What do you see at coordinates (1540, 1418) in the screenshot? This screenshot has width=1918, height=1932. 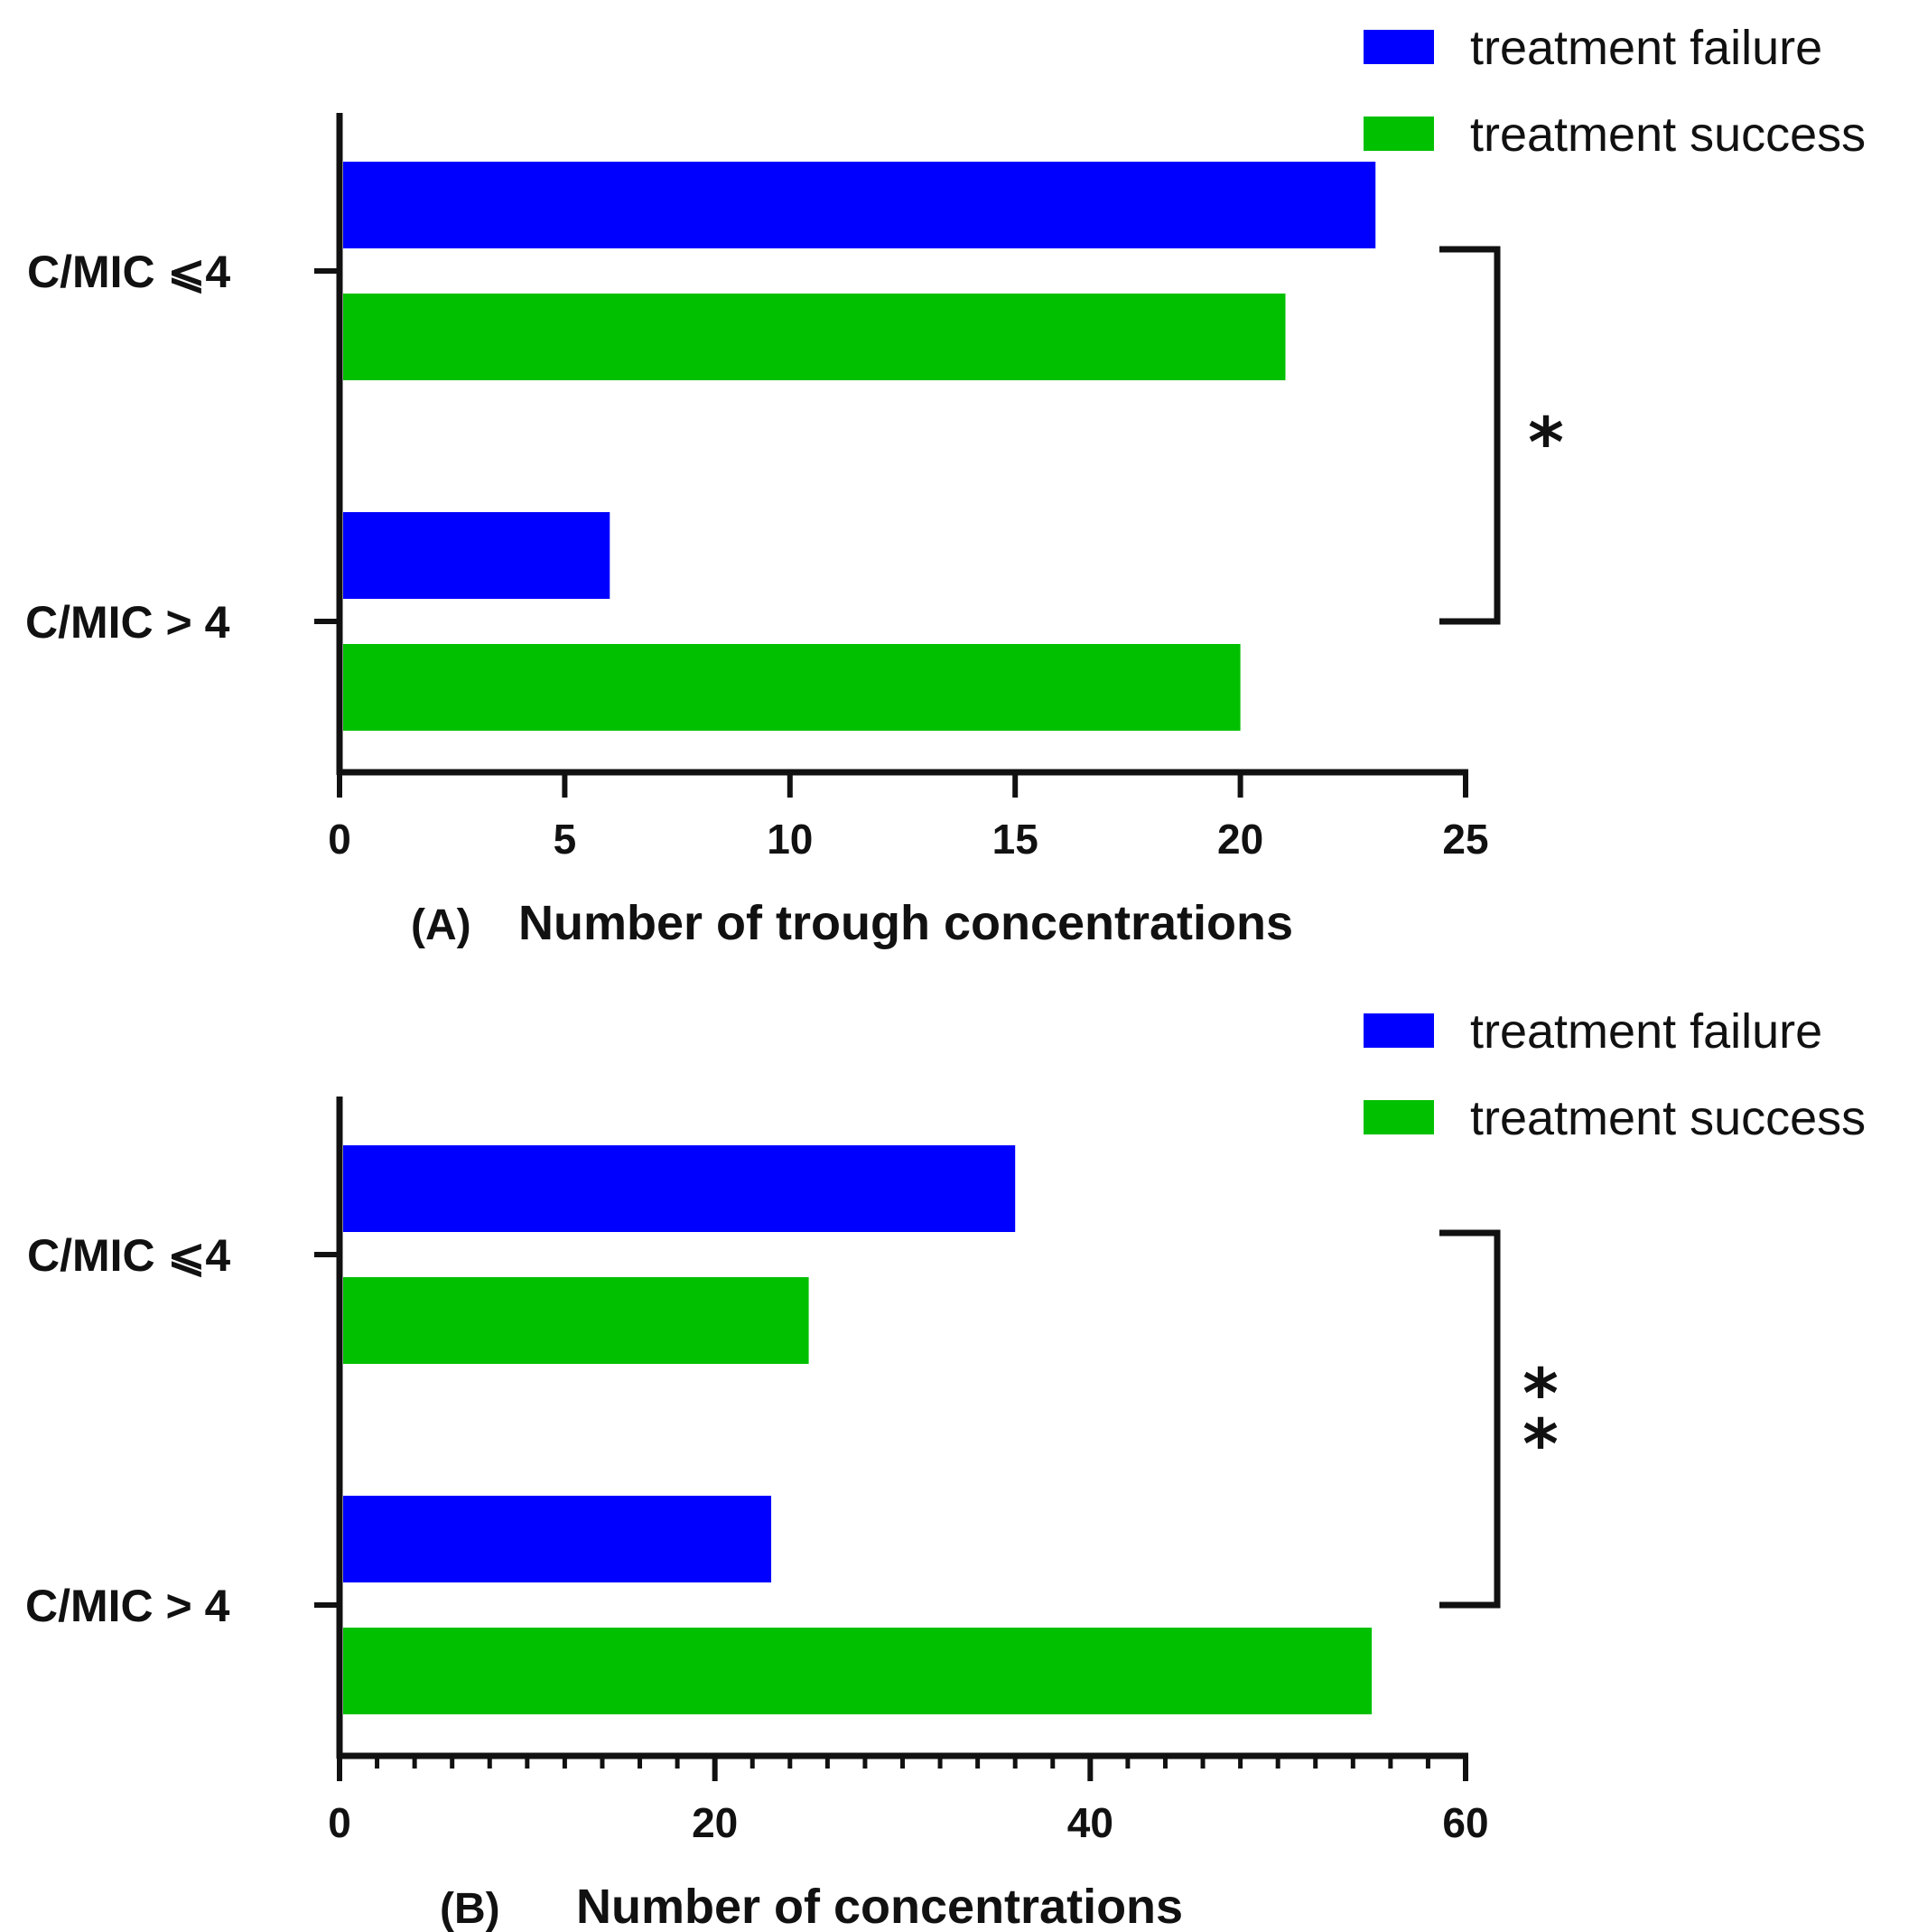 I see `significance-marker: * *` at bounding box center [1540, 1418].